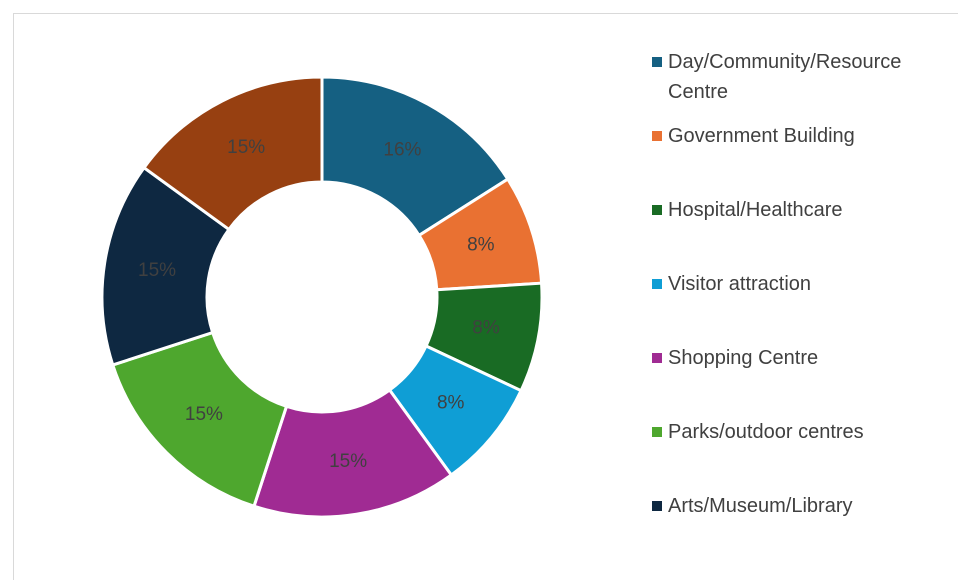 This screenshot has height=580, width=958. What do you see at coordinates (766, 432) in the screenshot?
I see `legend-label: Parks/outdoor centres` at bounding box center [766, 432].